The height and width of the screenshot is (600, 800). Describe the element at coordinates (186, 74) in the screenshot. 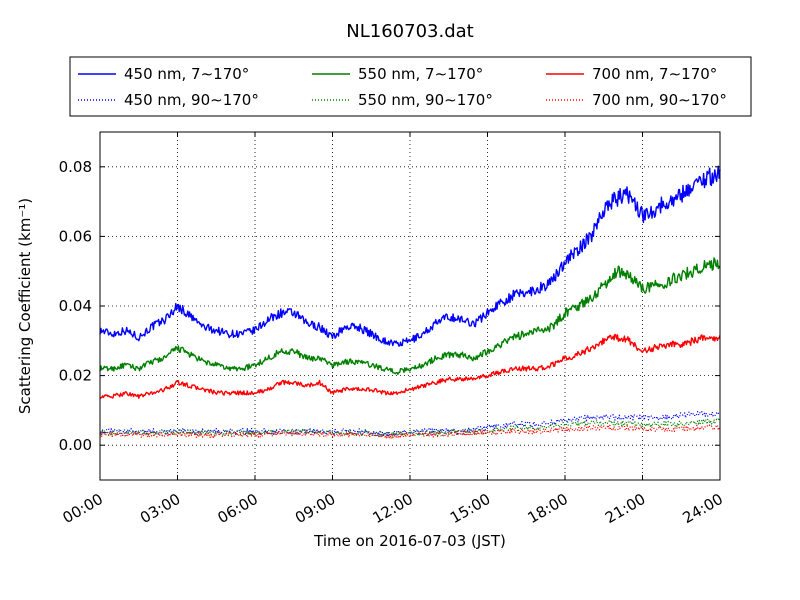

I see `legend-label: 450 nm, 7∼170°` at that location.